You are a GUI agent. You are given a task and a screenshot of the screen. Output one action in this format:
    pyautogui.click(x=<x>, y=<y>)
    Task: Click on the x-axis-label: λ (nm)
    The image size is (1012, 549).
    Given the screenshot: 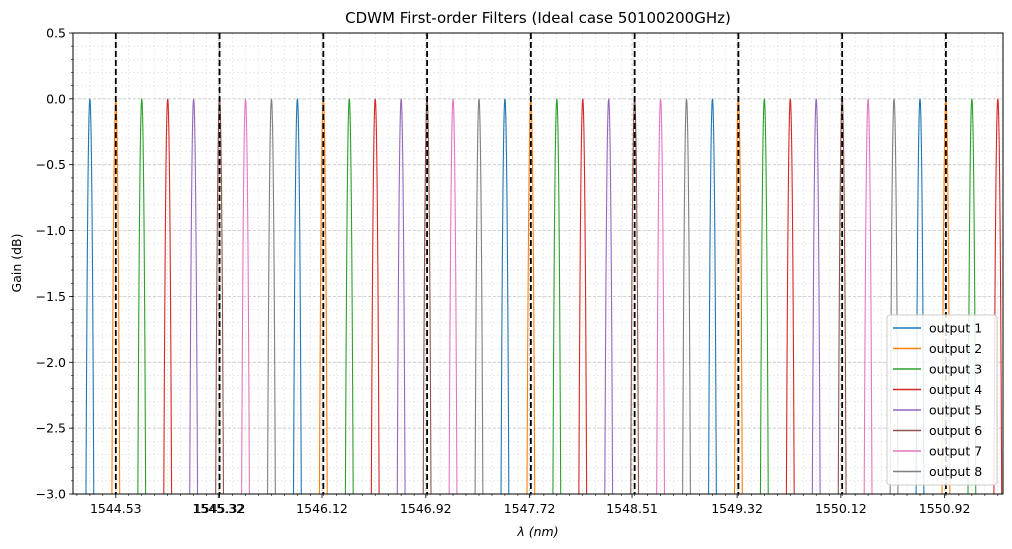 What is the action you would take?
    pyautogui.click(x=537, y=531)
    